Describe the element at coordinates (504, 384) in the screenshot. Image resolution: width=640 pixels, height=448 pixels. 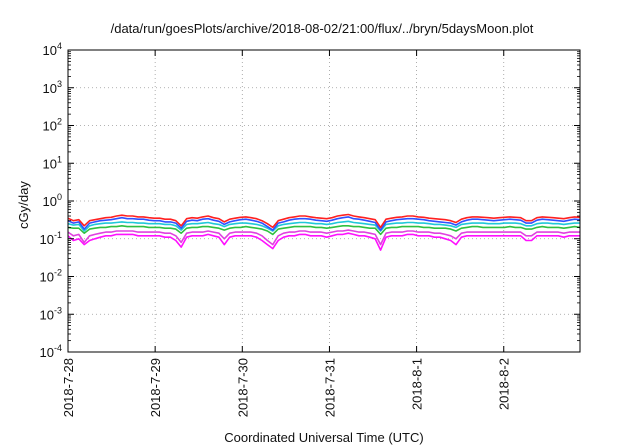
I see `x-tick-label: 2018-8-2` at that location.